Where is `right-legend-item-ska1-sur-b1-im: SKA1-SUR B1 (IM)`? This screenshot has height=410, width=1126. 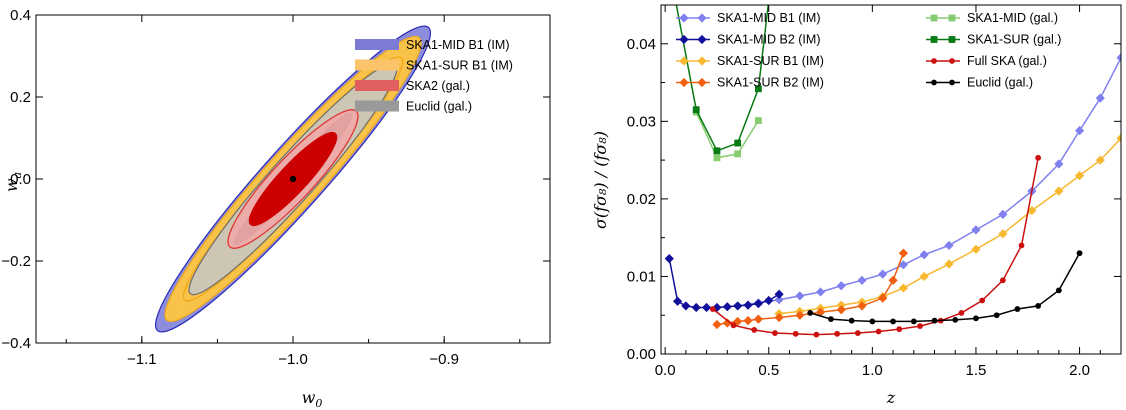 right-legend-item-ska1-sur-b1-im: SKA1-SUR B1 (IM) is located at coordinates (750, 61).